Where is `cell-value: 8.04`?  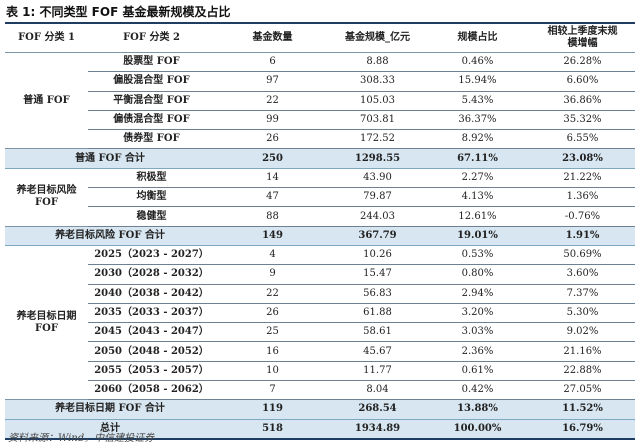 cell-value: 8.04 is located at coordinates (377, 390).